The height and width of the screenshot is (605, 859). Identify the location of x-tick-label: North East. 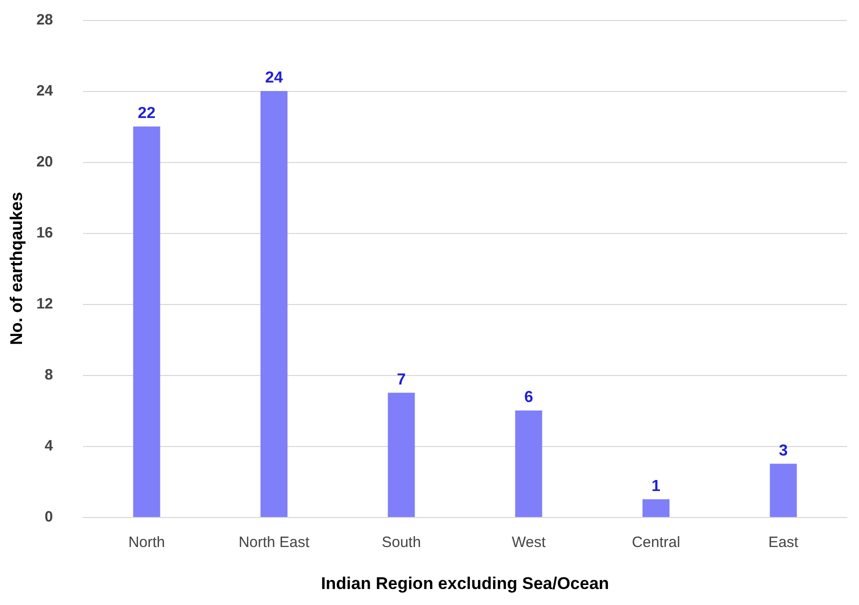
(274, 542).